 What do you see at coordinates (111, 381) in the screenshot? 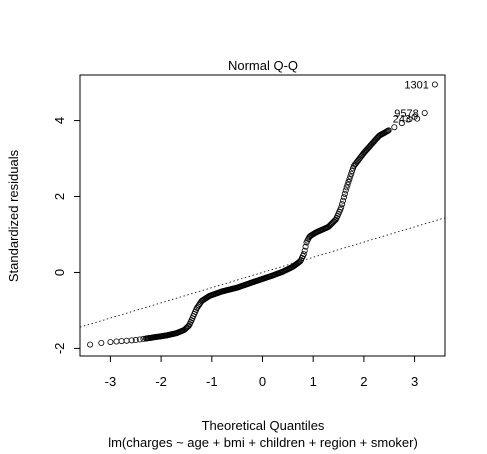
I see `x-tick-label: -3` at bounding box center [111, 381].